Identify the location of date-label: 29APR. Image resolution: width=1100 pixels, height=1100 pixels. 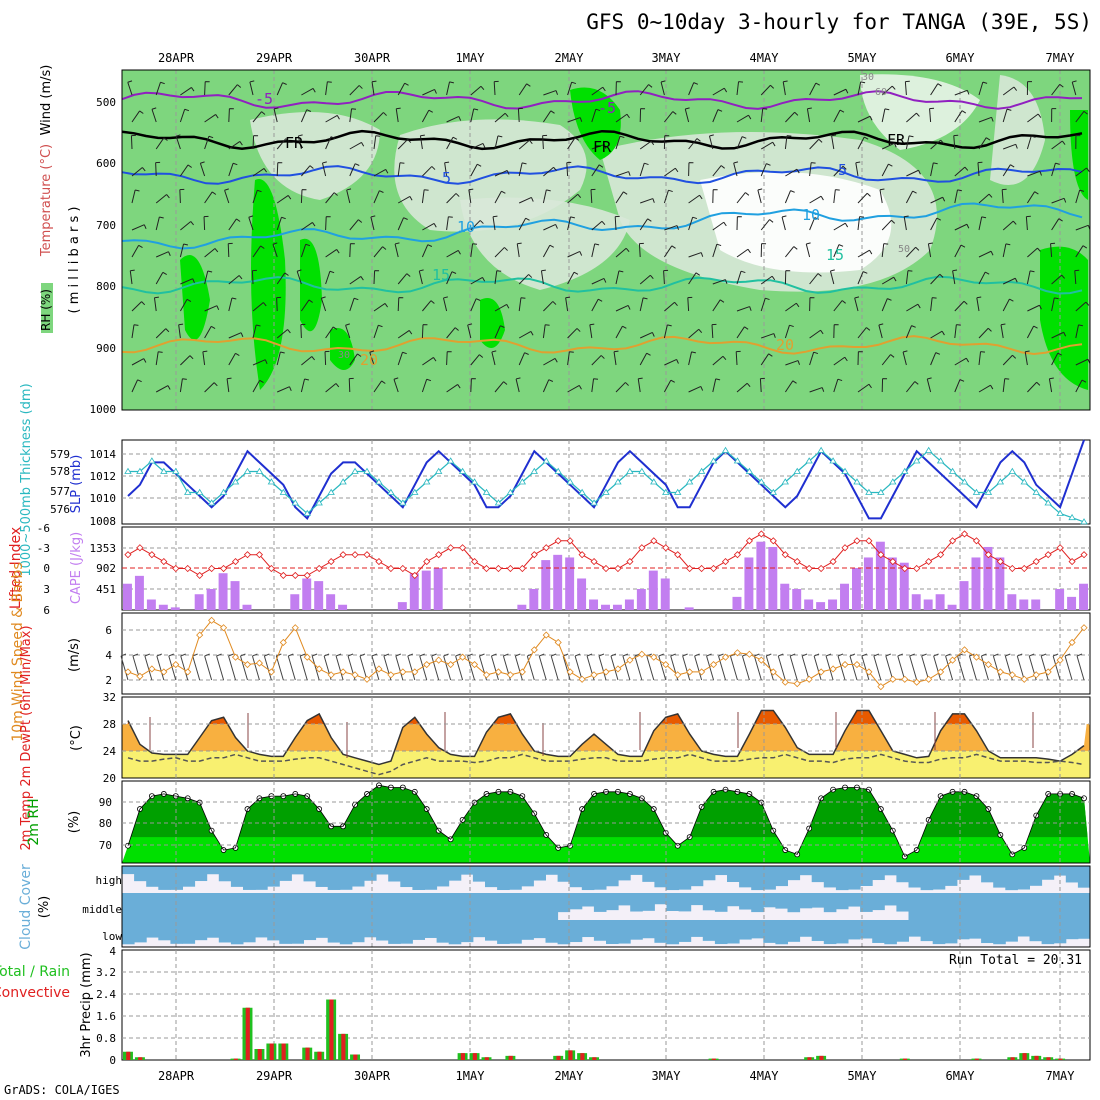
(274, 58).